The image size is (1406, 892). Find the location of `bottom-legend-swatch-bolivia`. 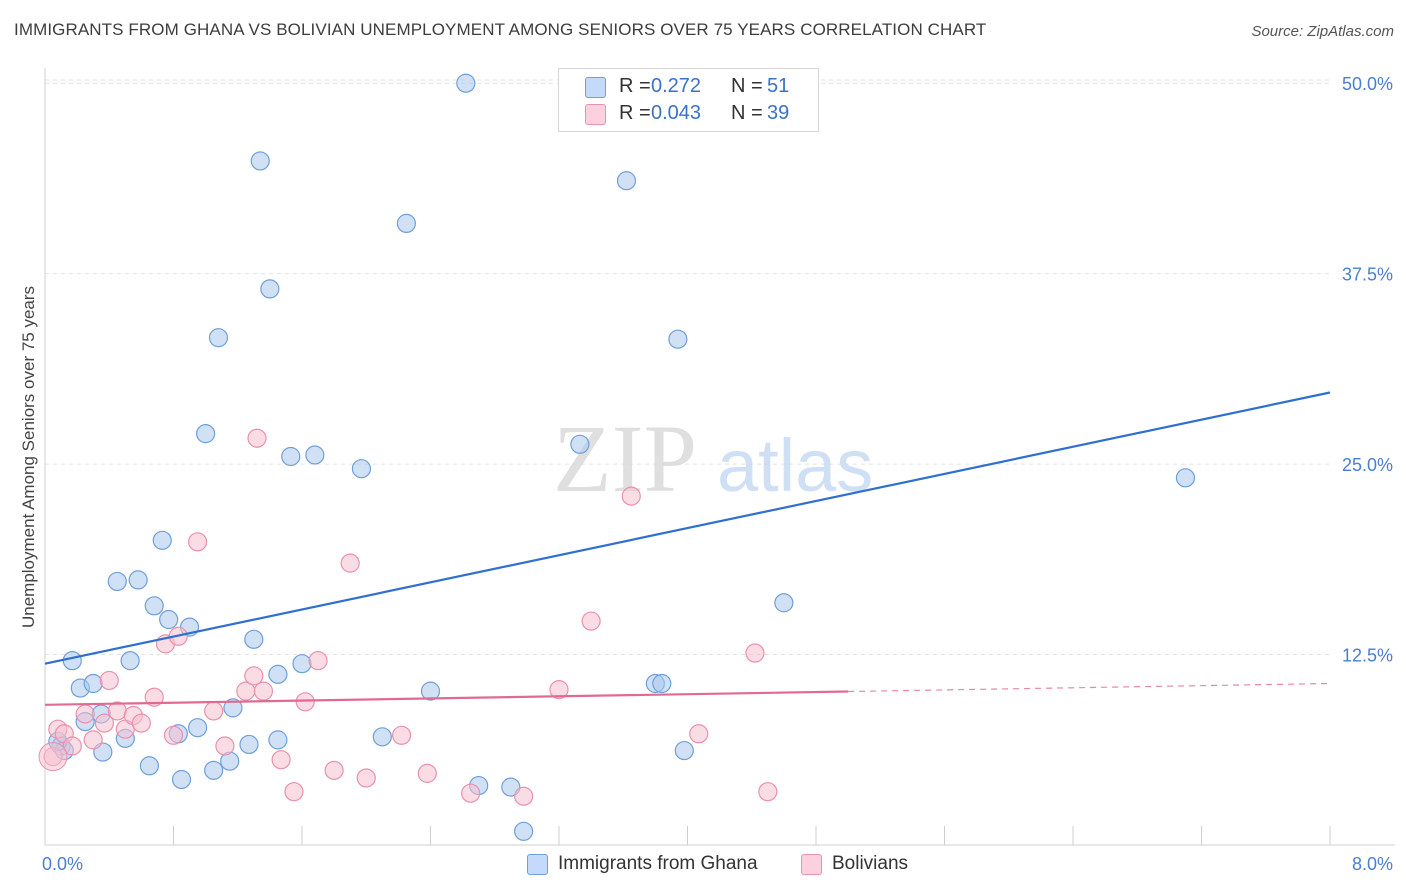

bottom-legend-swatch-bolivia is located at coordinates (811, 864).